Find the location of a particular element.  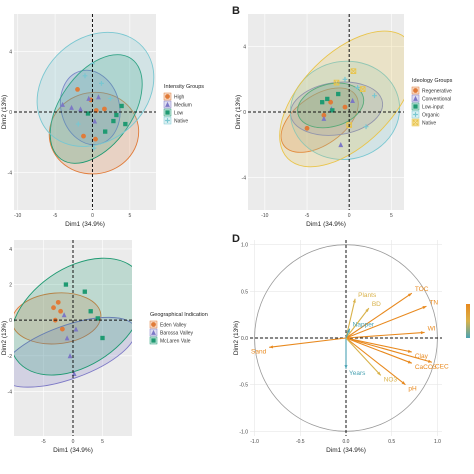

legend-entry-eden-valley: Eden Valley is located at coordinates (173, 326).